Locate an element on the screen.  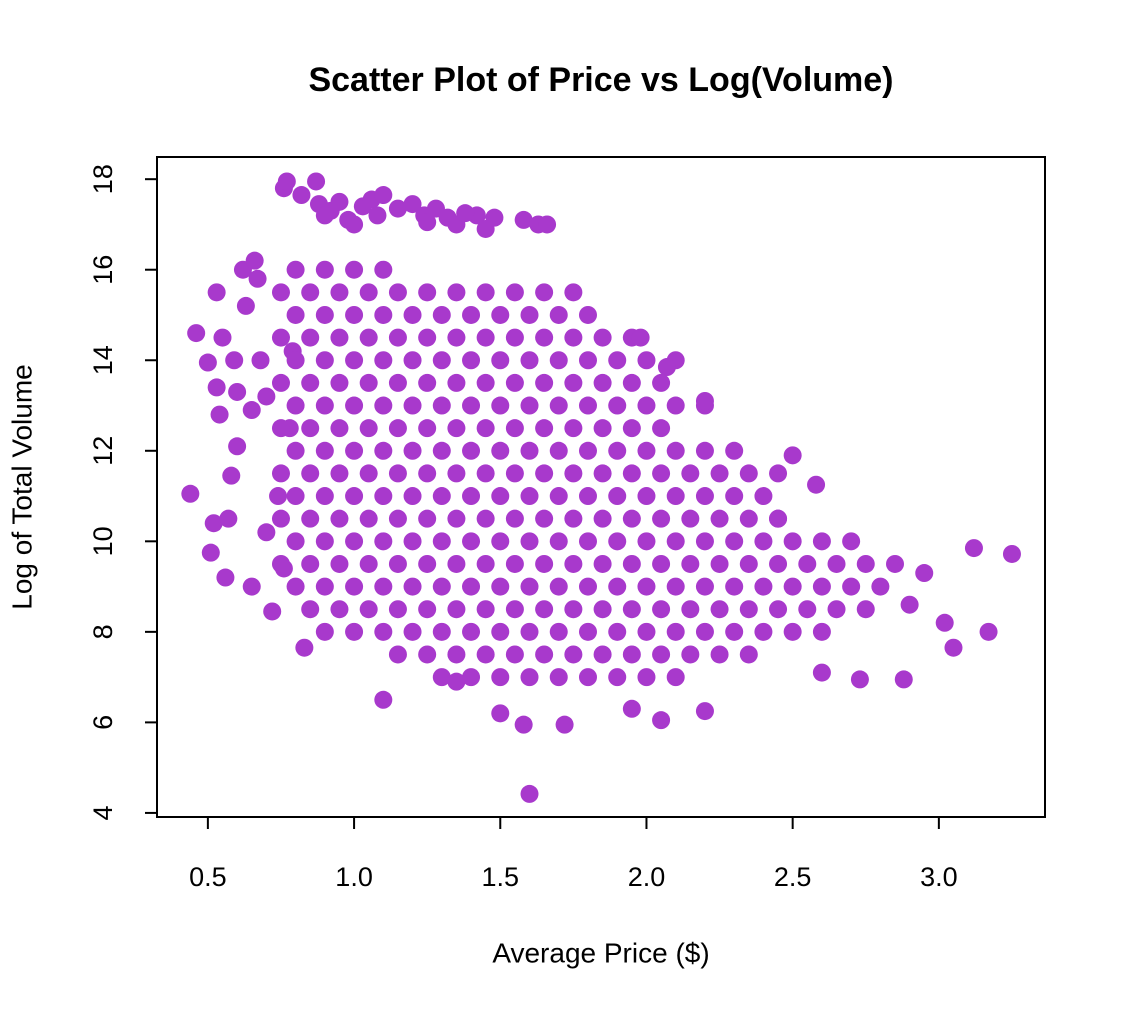
y-tick-label: 12 is located at coordinates (103, 451).